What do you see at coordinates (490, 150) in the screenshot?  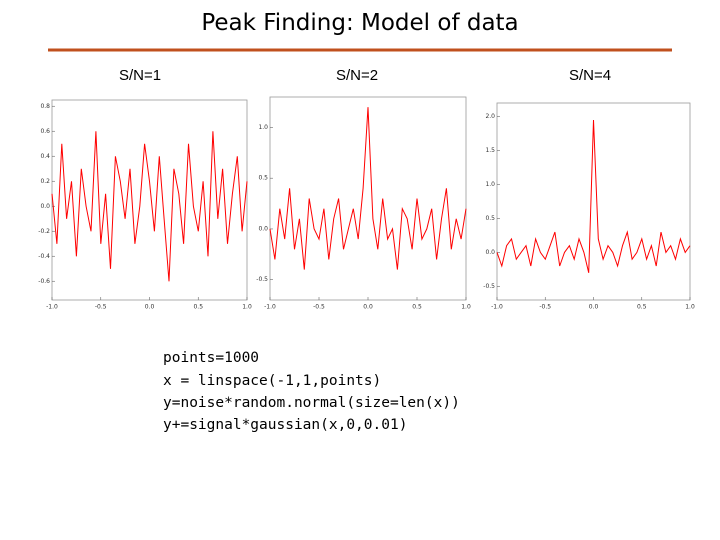 I see `y-tick-label: 1.5` at bounding box center [490, 150].